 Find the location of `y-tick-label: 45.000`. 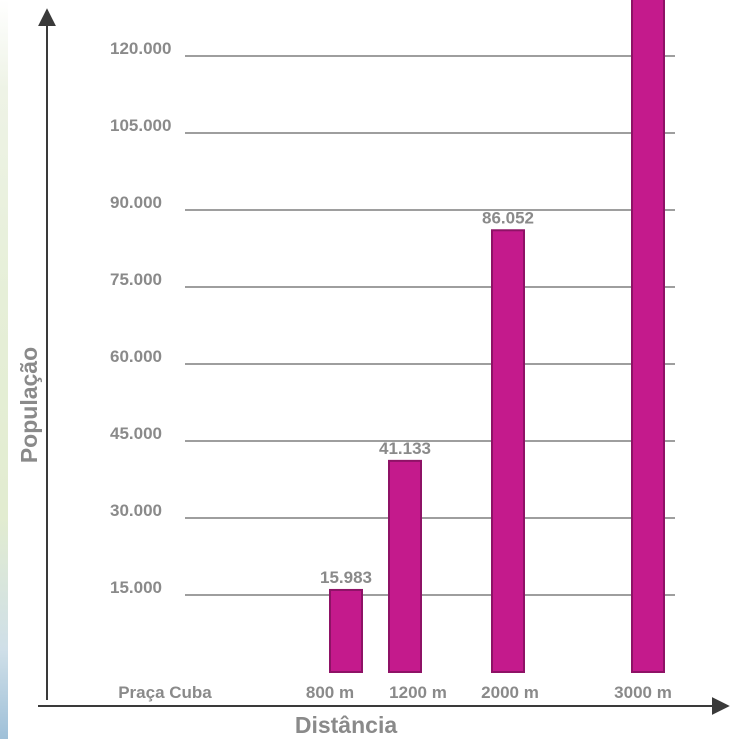

y-tick-label: 45.000 is located at coordinates (136, 433).